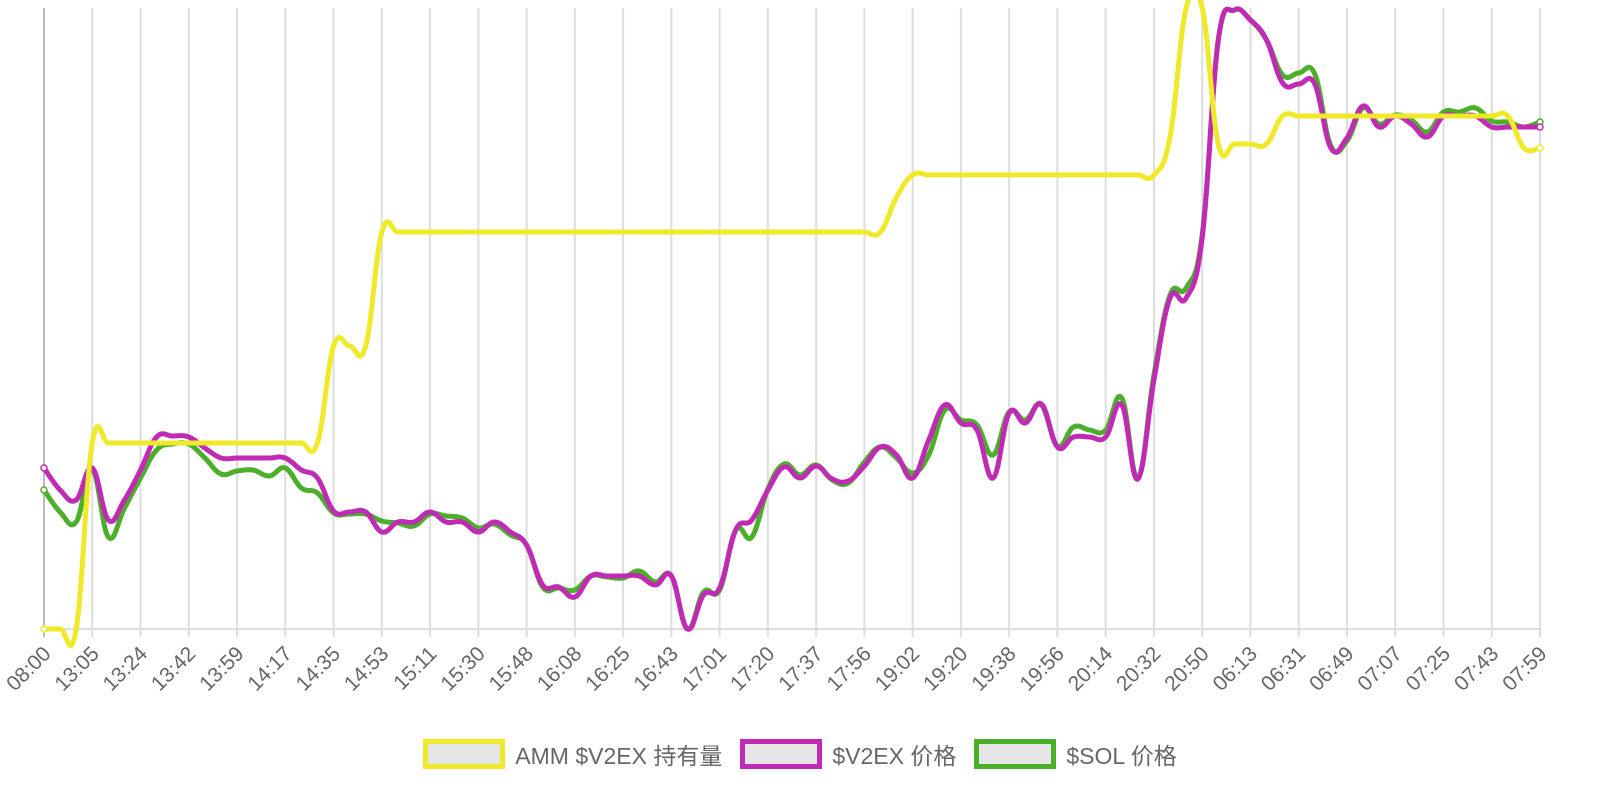  I want to click on legend-item: $SOL 价格, so click(1075, 754).